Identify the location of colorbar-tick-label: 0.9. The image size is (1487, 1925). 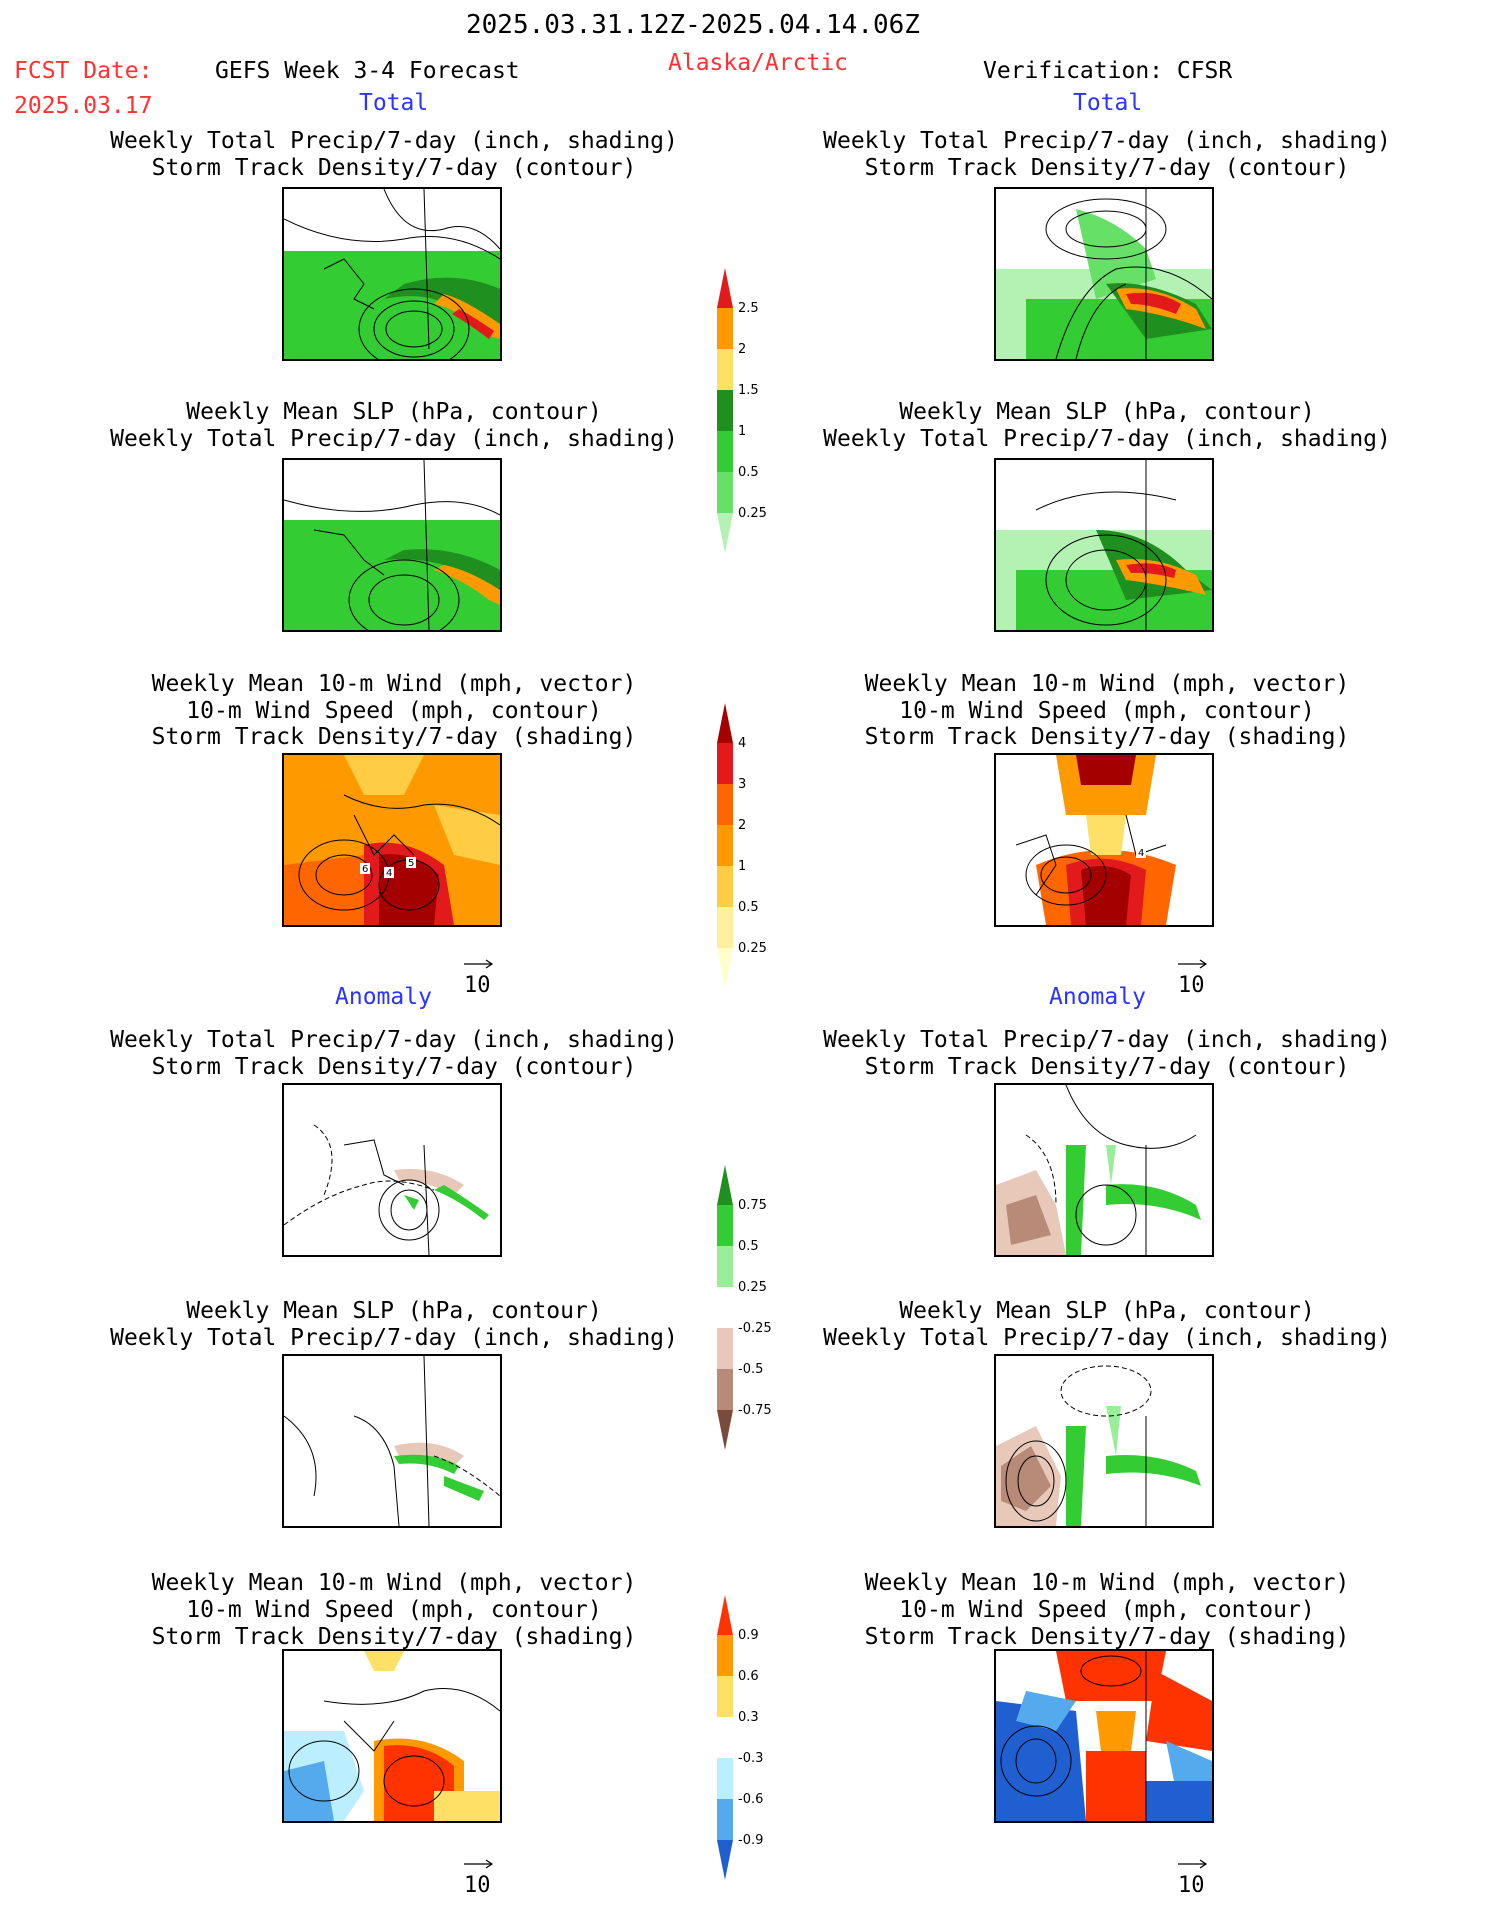
(748, 1635).